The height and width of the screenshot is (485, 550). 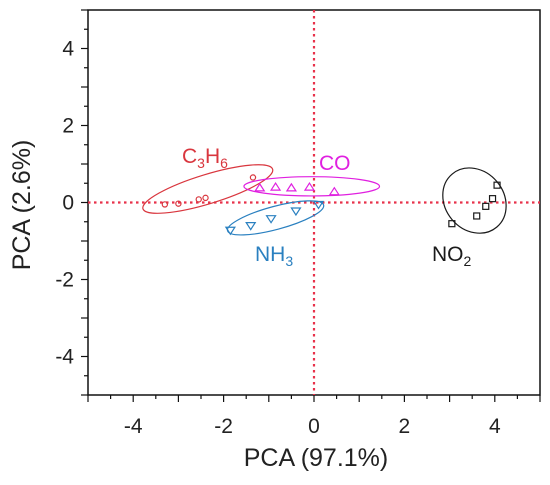 I want to click on c3h6-label: C3H6, so click(x=205, y=158).